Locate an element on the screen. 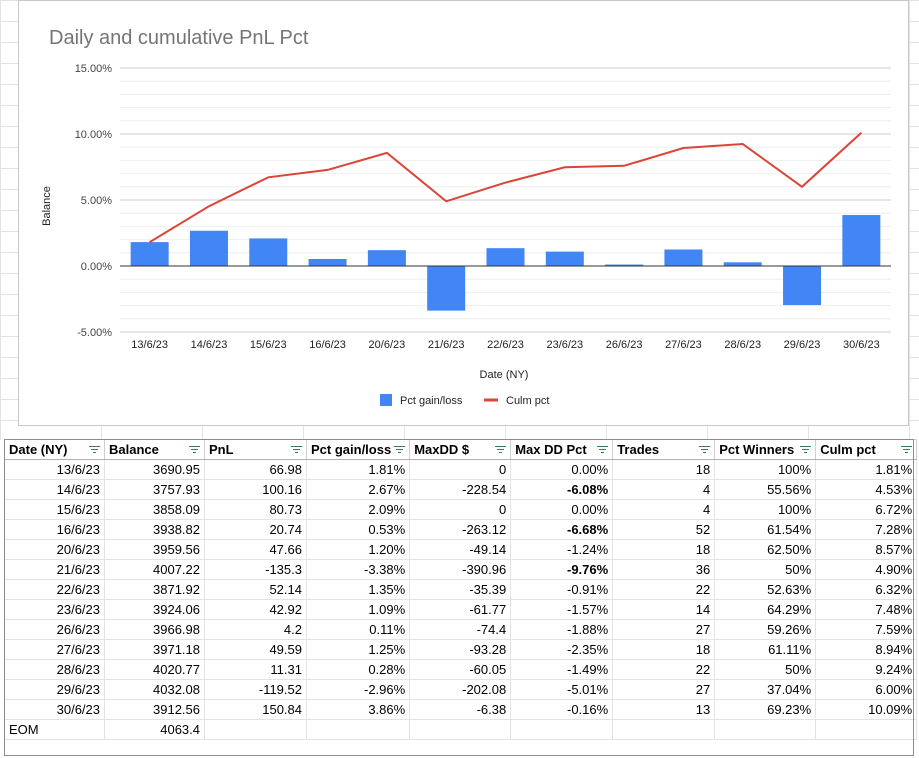 This screenshot has width=919, height=758. table-cell: -35.39 is located at coordinates (460, 589).